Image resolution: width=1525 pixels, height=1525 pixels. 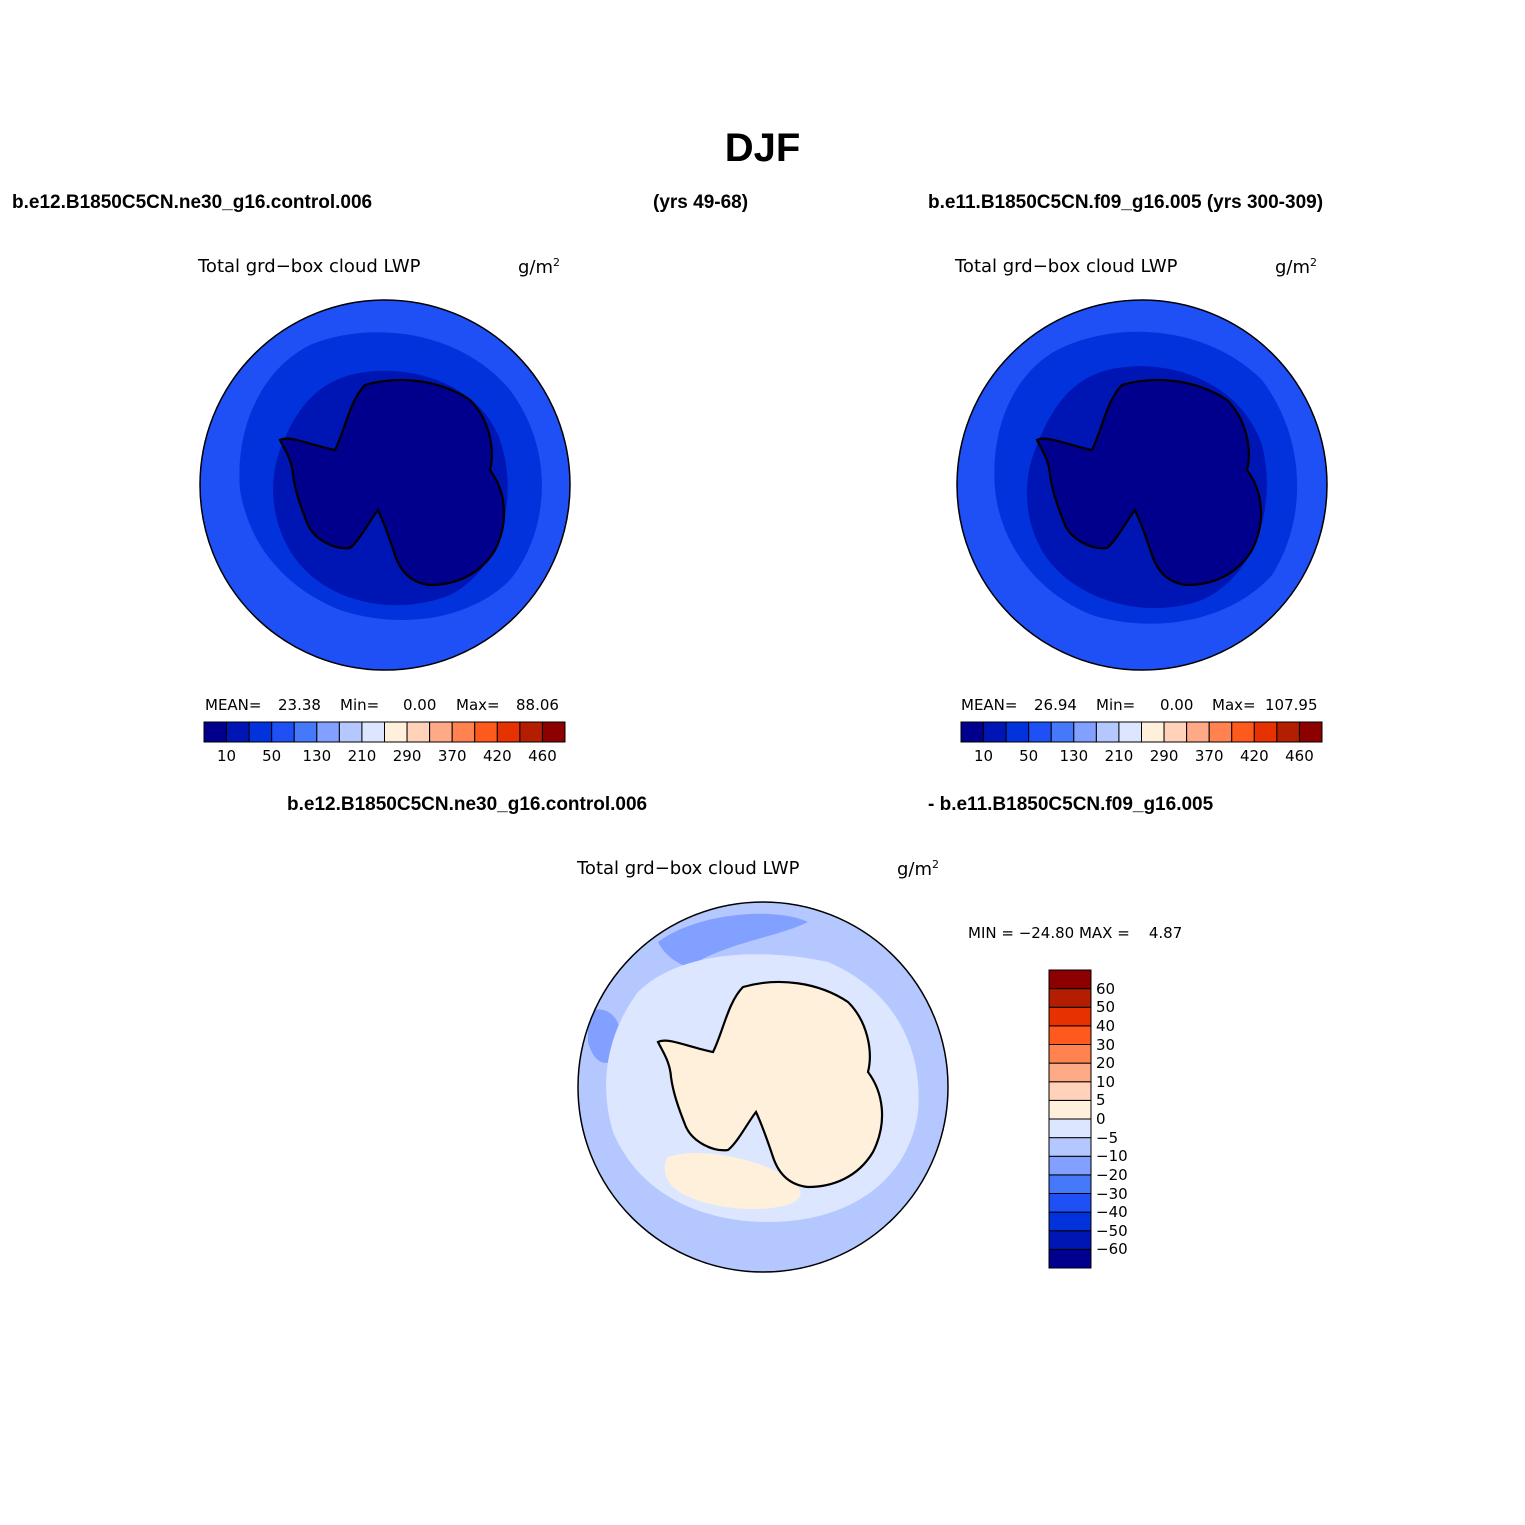 I want to click on panel2-colorbar-tick-label: 420, so click(x=1254, y=756).